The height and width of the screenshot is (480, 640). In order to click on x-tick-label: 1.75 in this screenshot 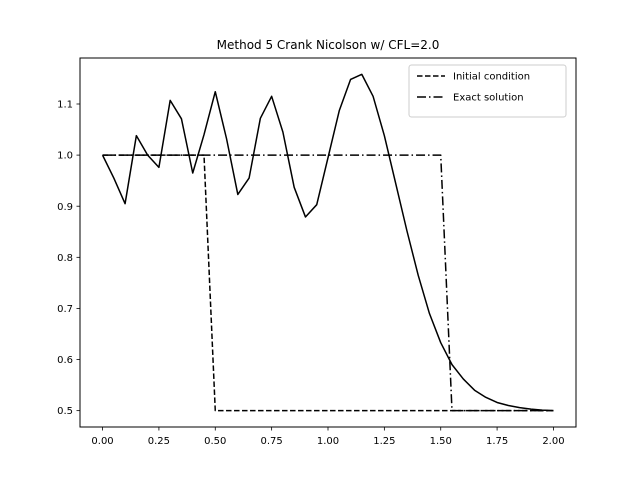, I will do `click(497, 441)`.